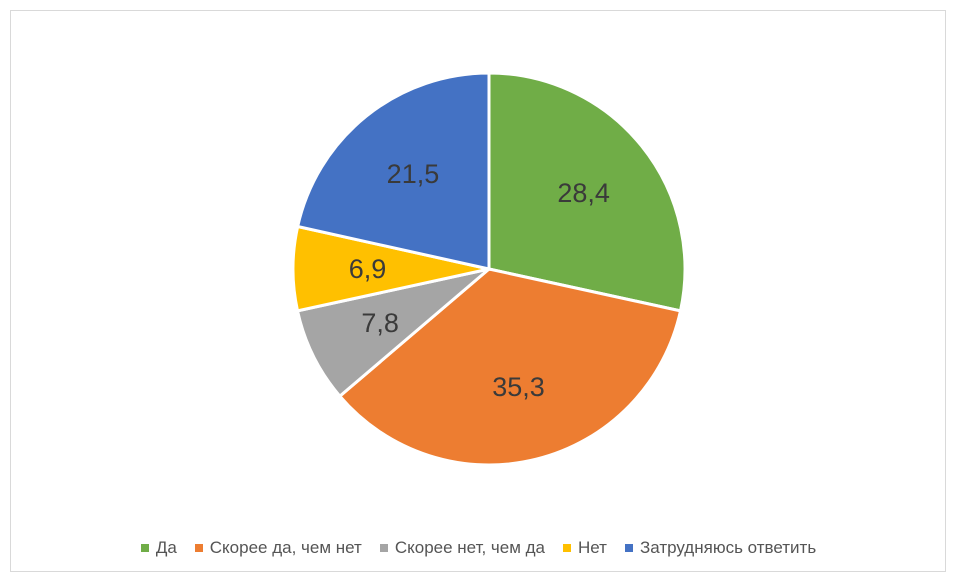 This screenshot has height=582, width=957. Describe the element at coordinates (368, 269) in the screenshot. I see `data-label: 6,9` at that location.